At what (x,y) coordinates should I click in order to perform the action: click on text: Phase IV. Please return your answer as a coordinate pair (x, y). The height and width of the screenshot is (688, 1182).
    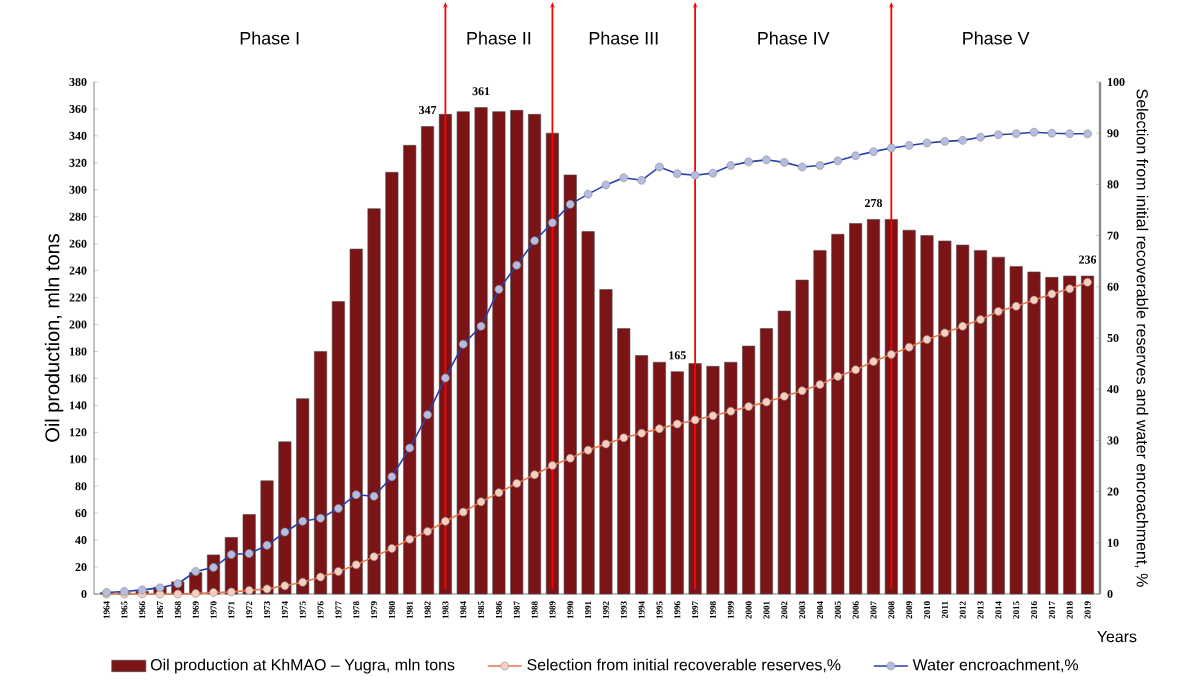
    Looking at the image, I should click on (794, 38).